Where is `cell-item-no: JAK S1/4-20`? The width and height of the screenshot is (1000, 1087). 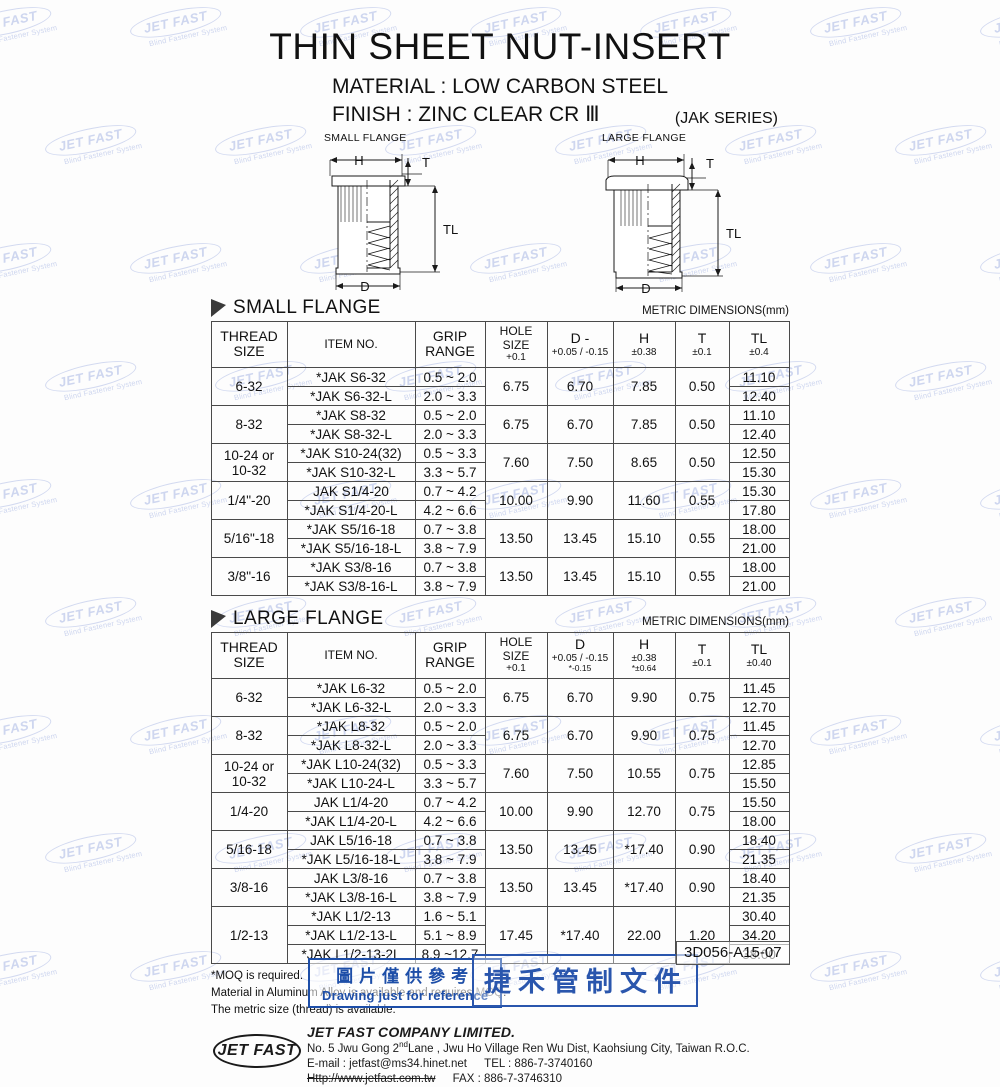
cell-item-no: JAK S1/4-20 is located at coordinates (351, 491).